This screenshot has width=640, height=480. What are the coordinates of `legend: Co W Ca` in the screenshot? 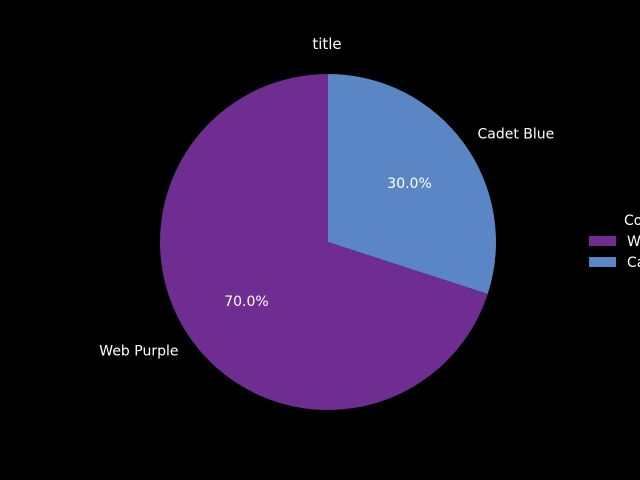 It's located at (614, 242).